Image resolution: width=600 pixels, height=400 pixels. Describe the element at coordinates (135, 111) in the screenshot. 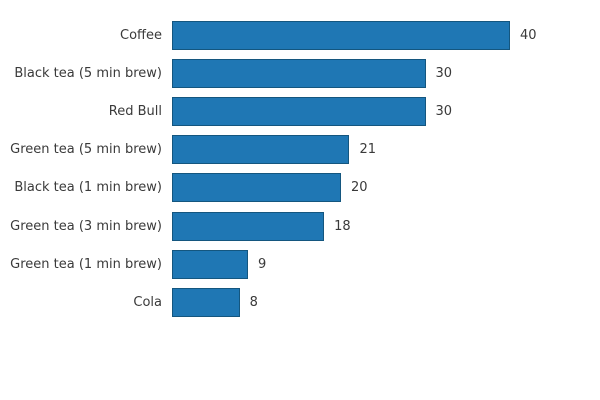

I see `category-label: Red Bull` at that location.